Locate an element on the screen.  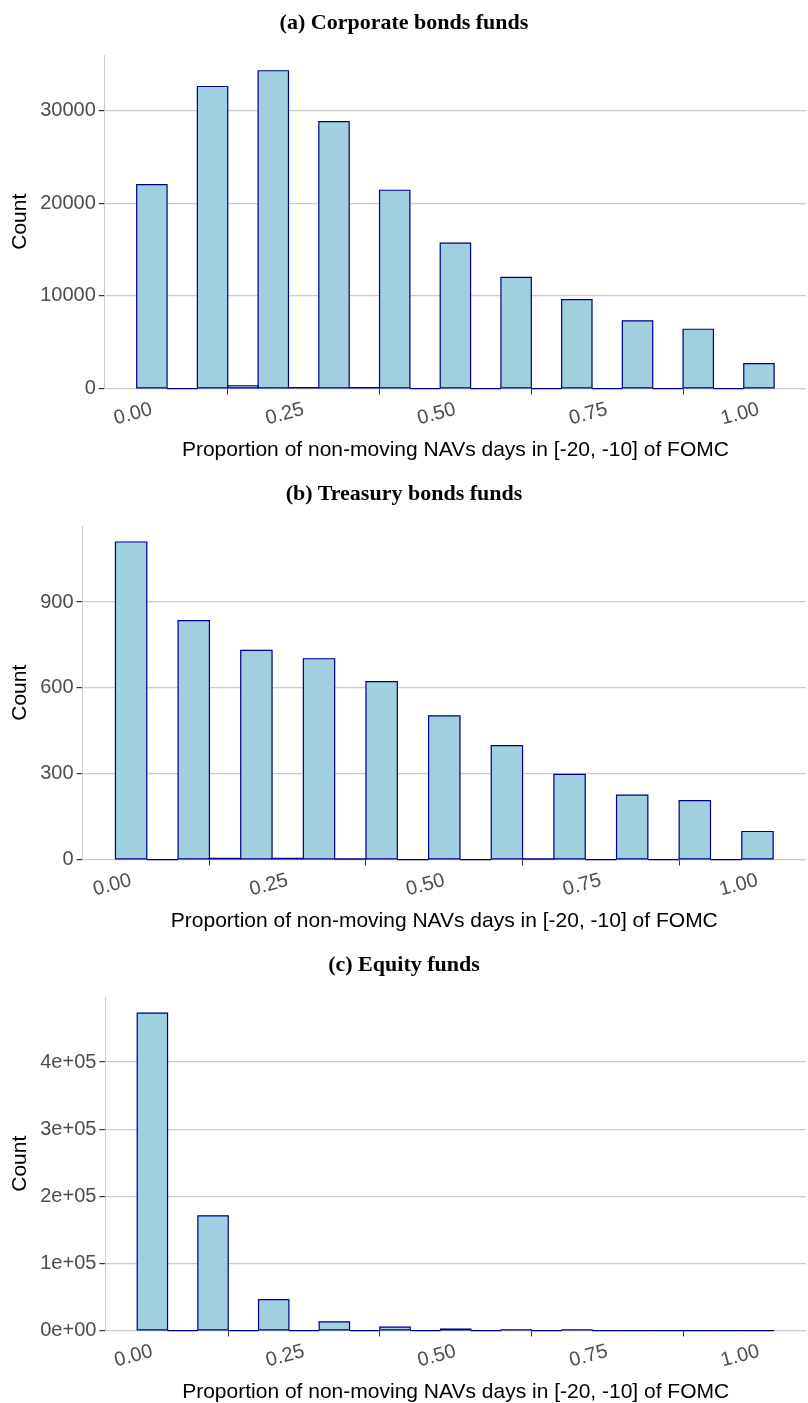
y-tick-label: 10000 is located at coordinates (68, 294).